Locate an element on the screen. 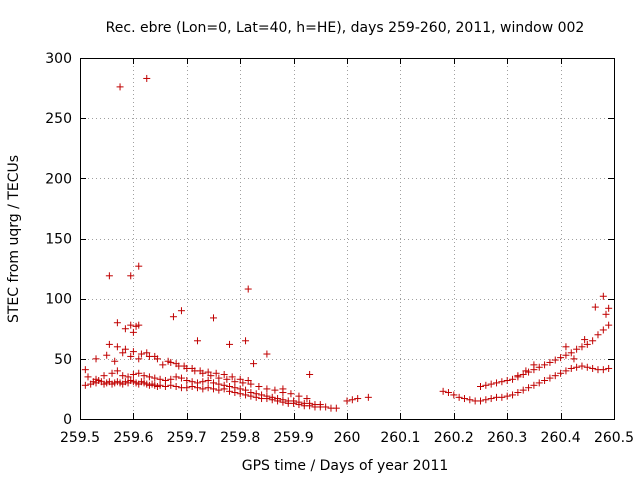 This screenshot has width=640, height=480. y-tick-label: 150 is located at coordinates (58, 240).